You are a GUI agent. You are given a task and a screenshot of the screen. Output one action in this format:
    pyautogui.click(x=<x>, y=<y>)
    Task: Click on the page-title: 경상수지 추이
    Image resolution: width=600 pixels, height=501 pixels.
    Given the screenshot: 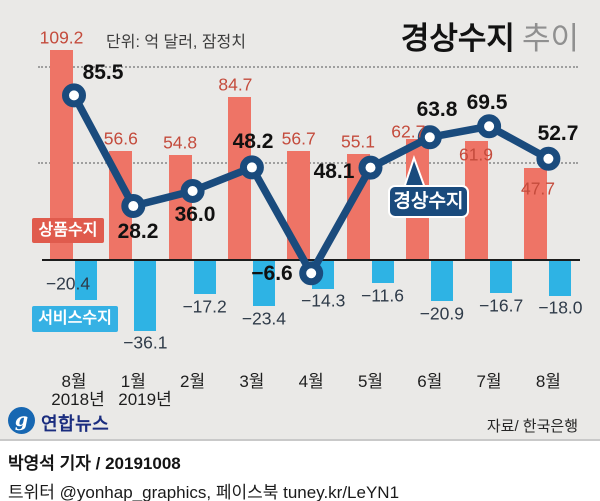 What is the action you would take?
    pyautogui.click(x=490, y=35)
    